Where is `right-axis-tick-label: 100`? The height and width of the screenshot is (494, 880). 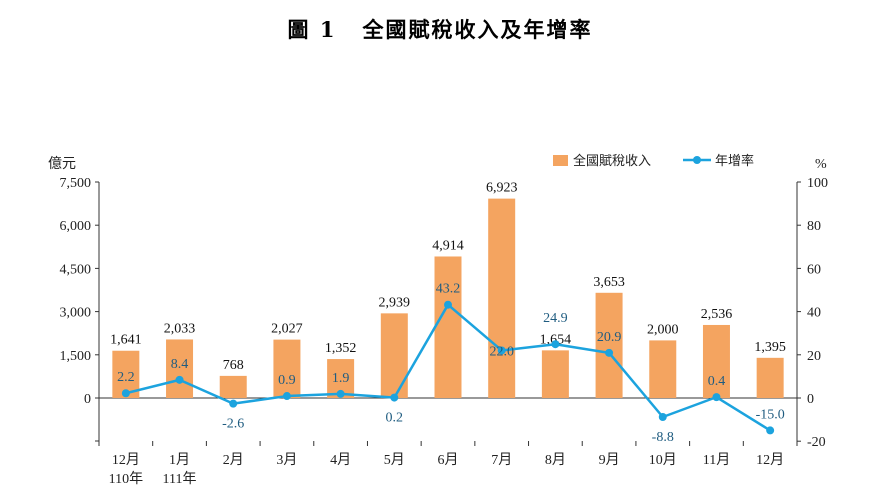
right-axis-tick-label: 100 is located at coordinates (817, 183).